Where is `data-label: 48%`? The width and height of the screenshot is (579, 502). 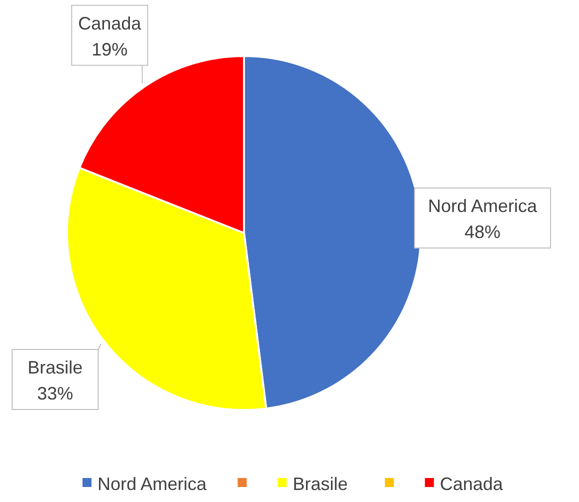
data-label: 48% is located at coordinates (482, 232).